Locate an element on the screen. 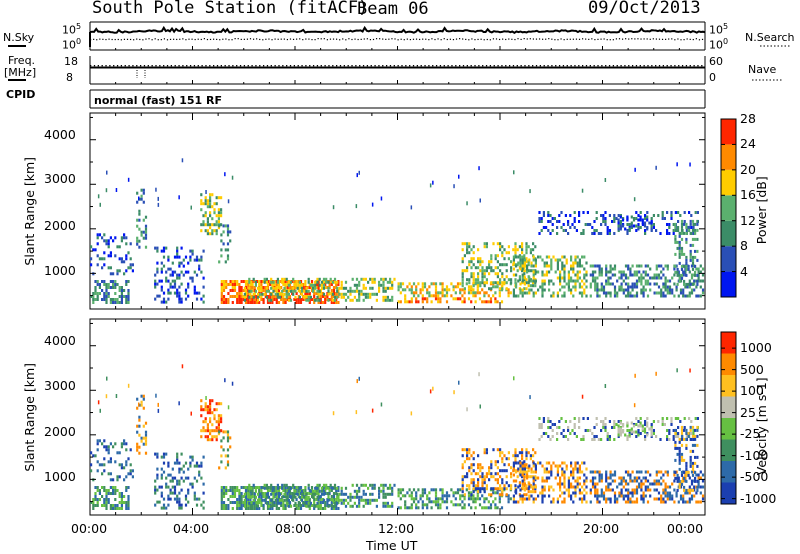 The height and width of the screenshot is (554, 800). velocity-colorbar is located at coordinates (728, 418).